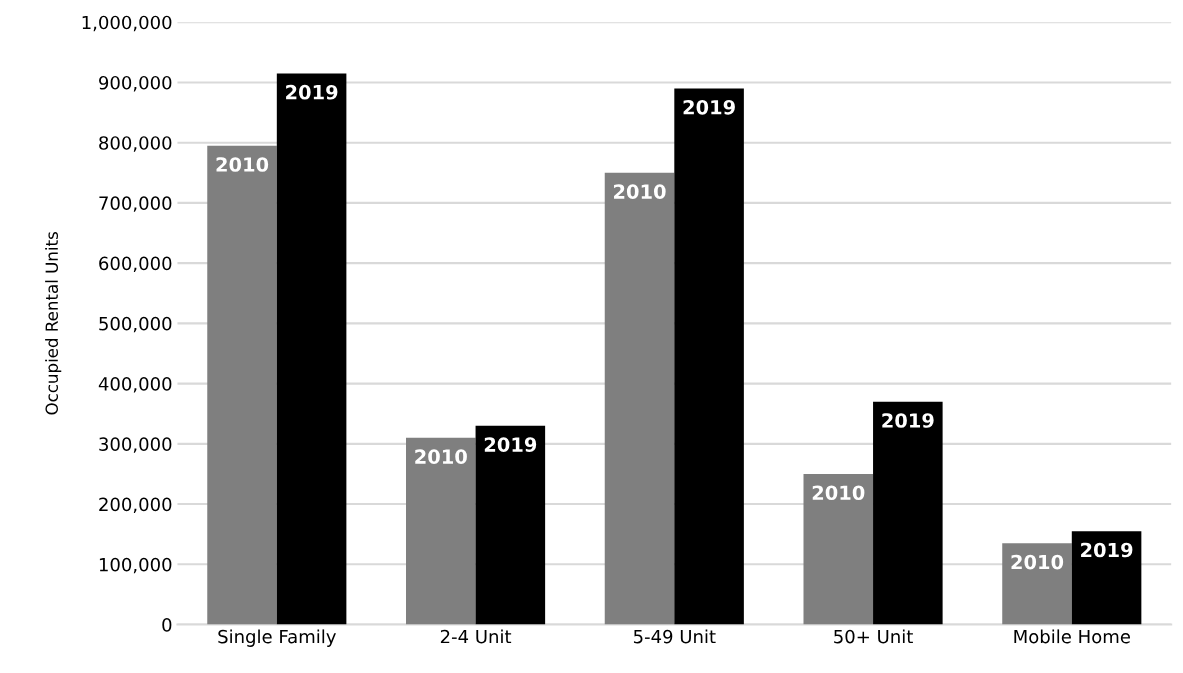  I want to click on y-tick-label: 600,000, so click(135, 264).